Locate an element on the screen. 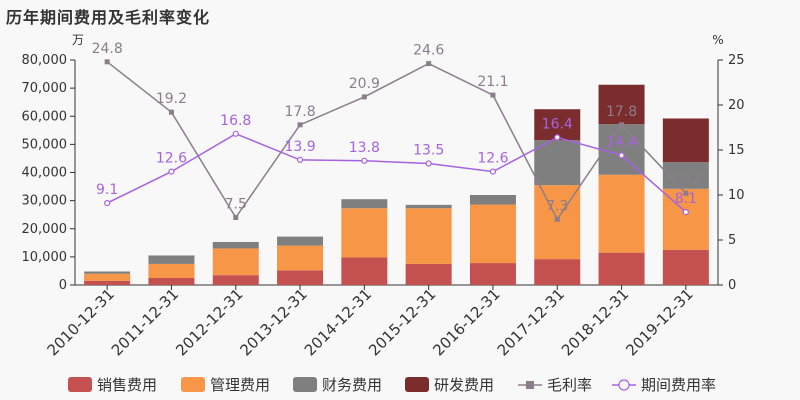 The height and width of the screenshot is (400, 800). legend-label: 管理费用 is located at coordinates (240, 385).